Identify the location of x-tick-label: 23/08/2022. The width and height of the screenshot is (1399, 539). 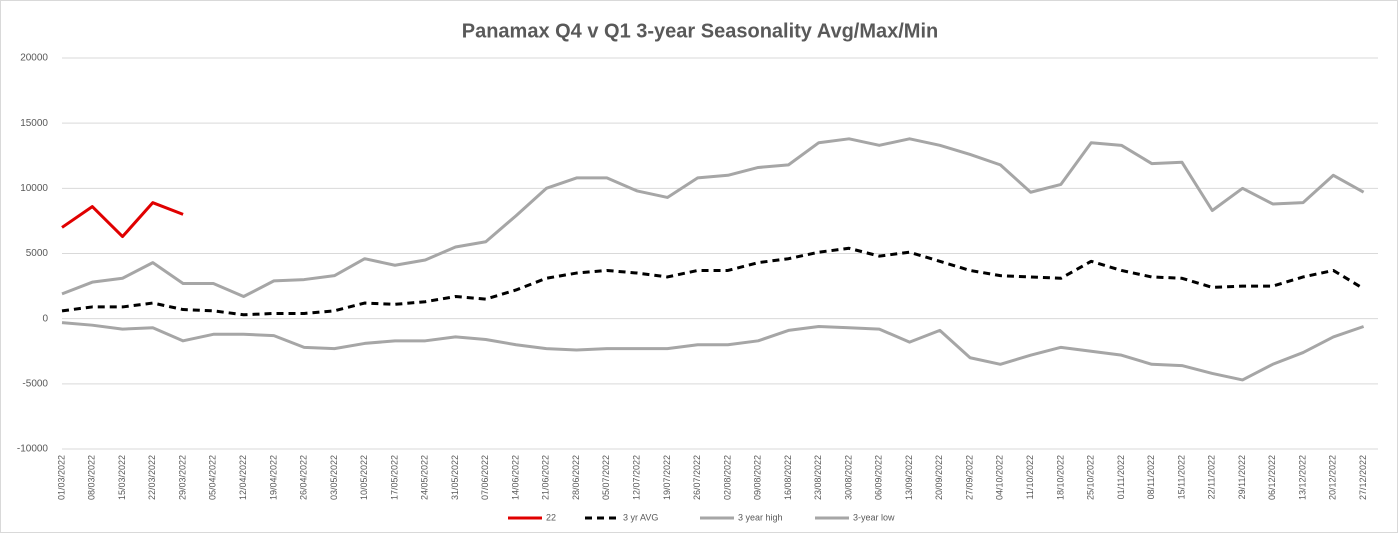
(818, 477).